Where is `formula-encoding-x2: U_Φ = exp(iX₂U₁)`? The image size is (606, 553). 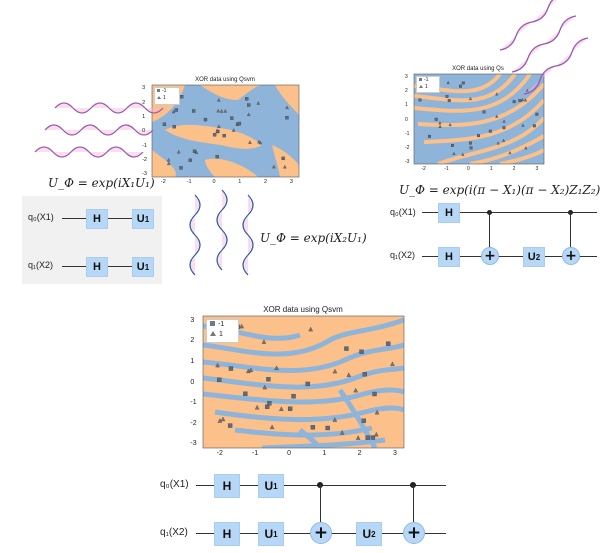
formula-encoding-x2: U_Φ = exp(iX₂U₁) is located at coordinates (313, 238).